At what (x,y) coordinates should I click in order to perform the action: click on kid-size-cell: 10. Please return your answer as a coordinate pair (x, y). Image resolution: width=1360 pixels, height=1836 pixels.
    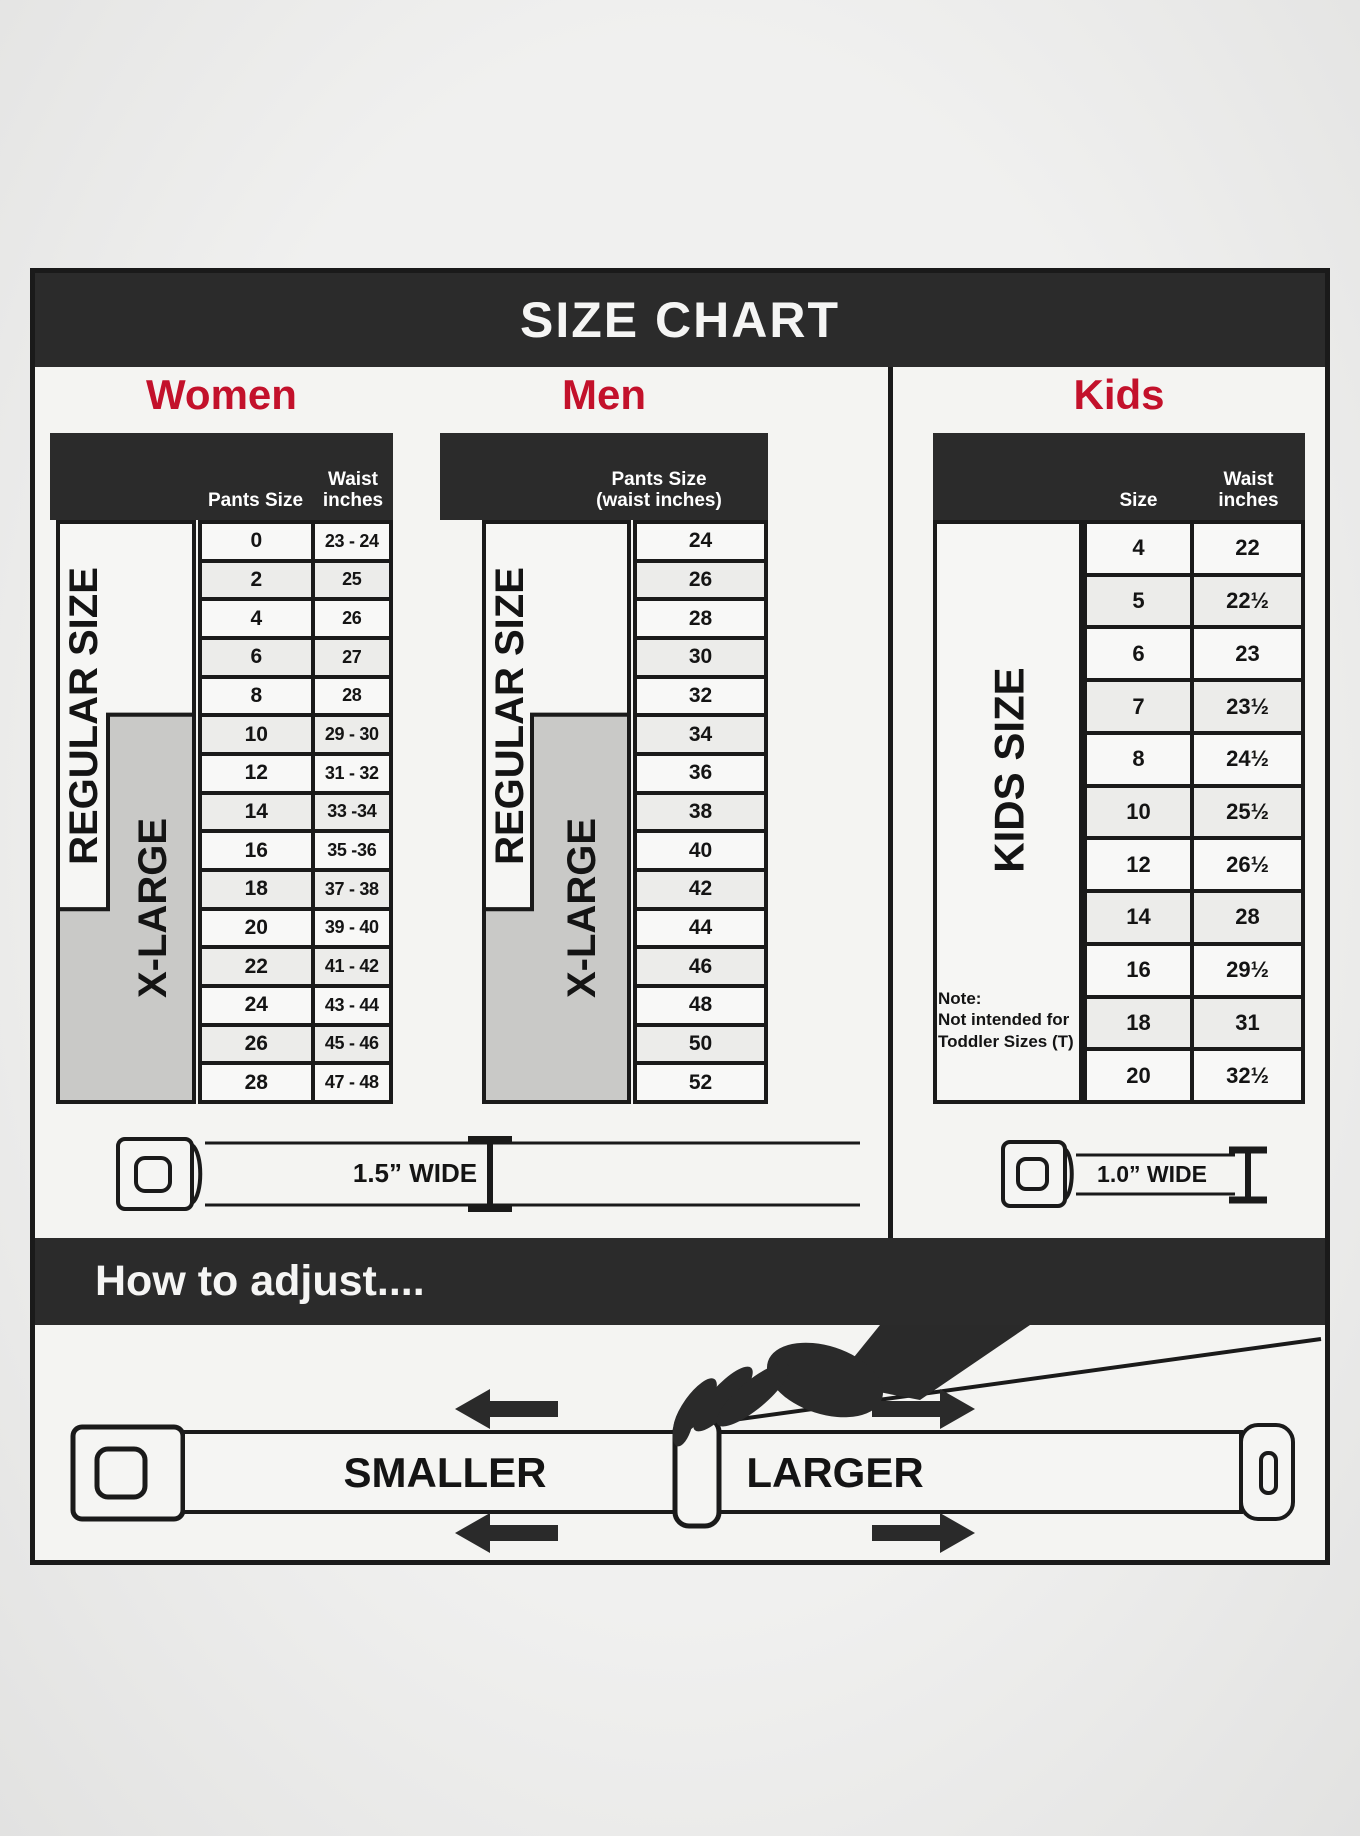
    Looking at the image, I should click on (1139, 812).